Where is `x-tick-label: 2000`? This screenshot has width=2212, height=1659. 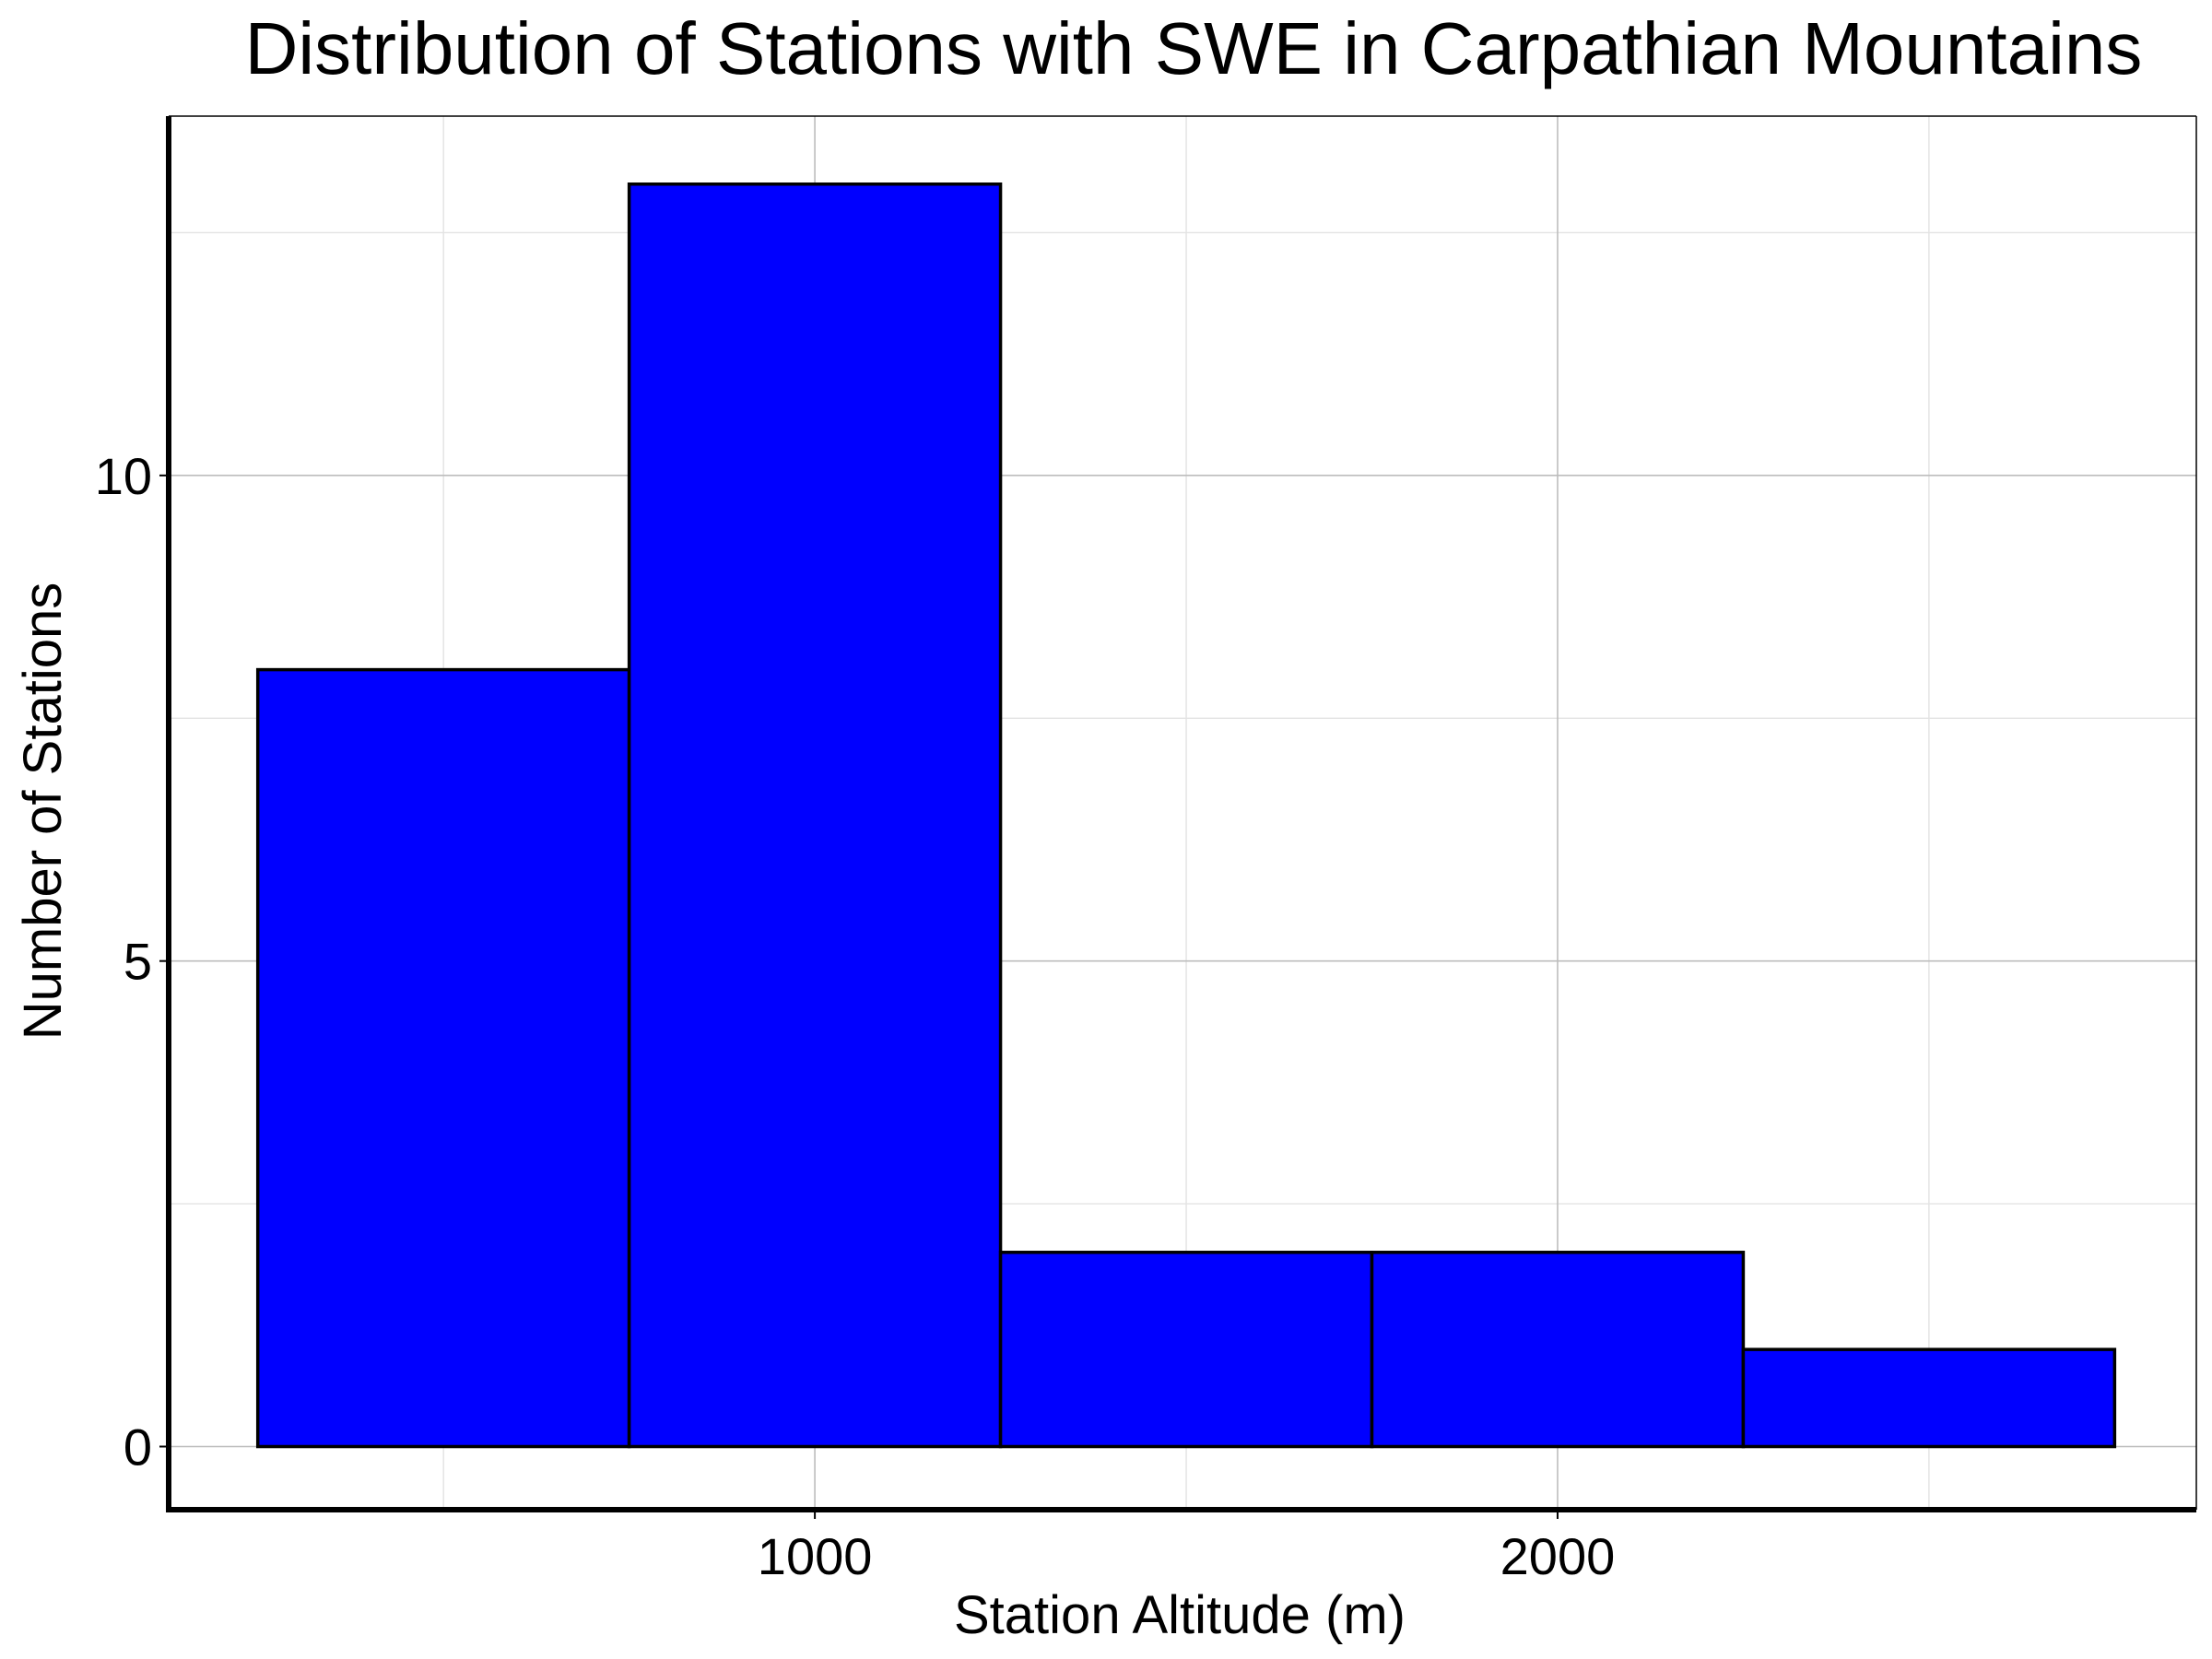
x-tick-label: 2000 is located at coordinates (1558, 1556).